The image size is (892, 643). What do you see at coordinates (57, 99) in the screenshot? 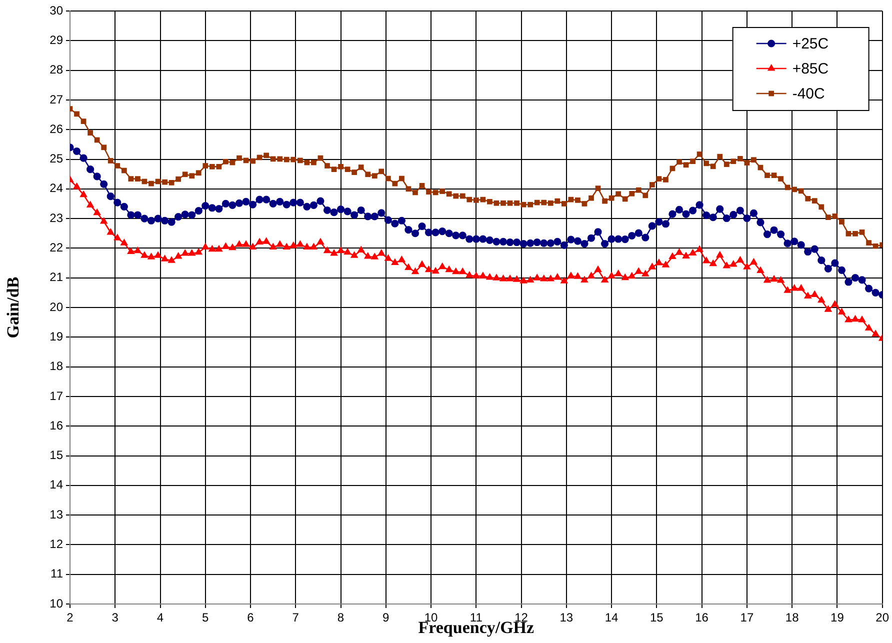
I see `y-tick-label: 27` at bounding box center [57, 99].